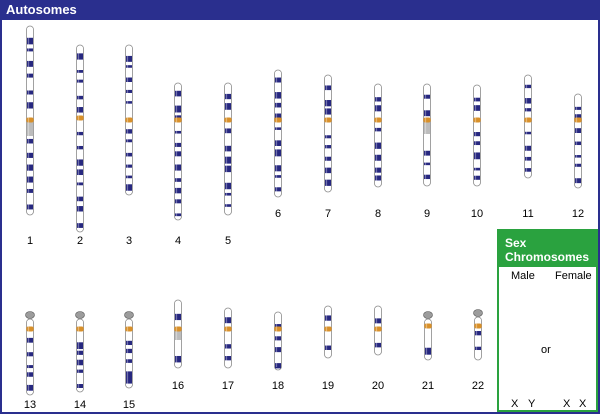  What do you see at coordinates (546, 350) in the screenshot?
I see `or-label: or` at bounding box center [546, 350].